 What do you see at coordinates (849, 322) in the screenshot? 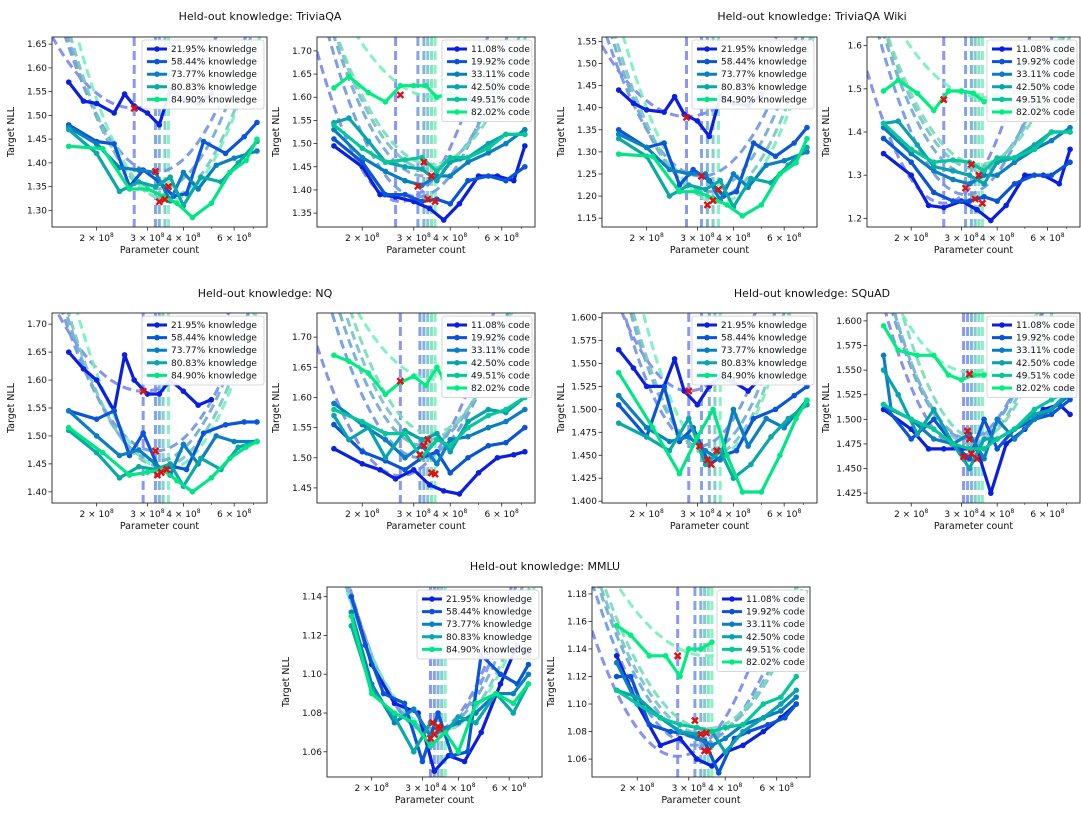
I see `y-tick-label: 1.600` at bounding box center [849, 322].